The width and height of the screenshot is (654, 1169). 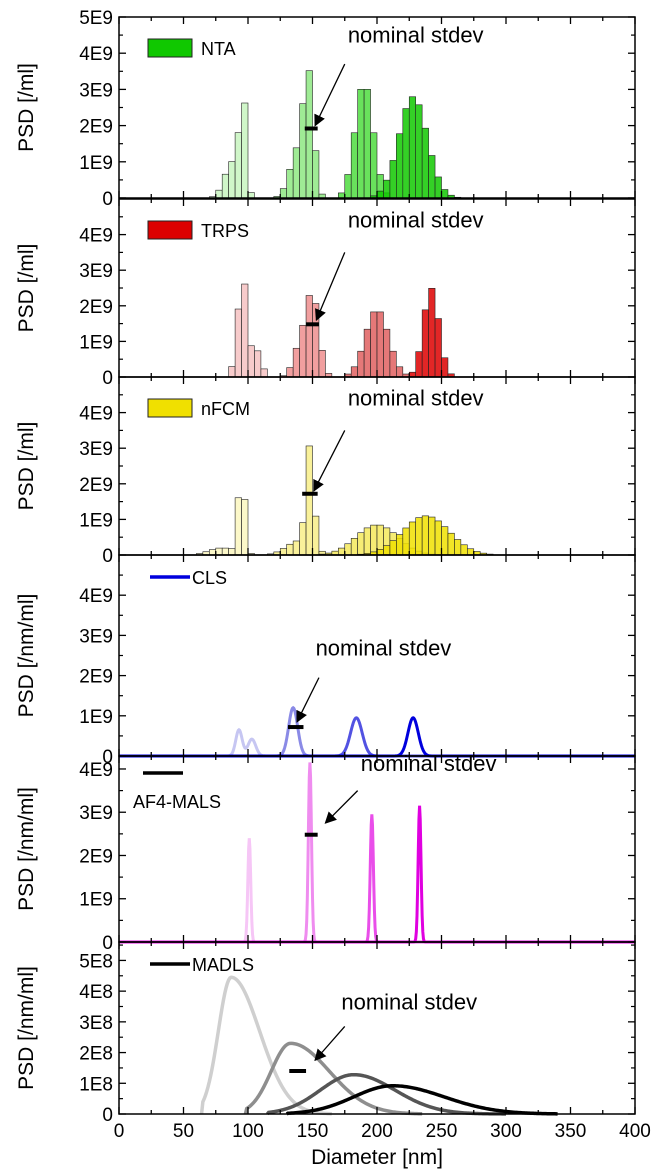 I want to click on legend-label: MADLS, so click(x=223, y=965).